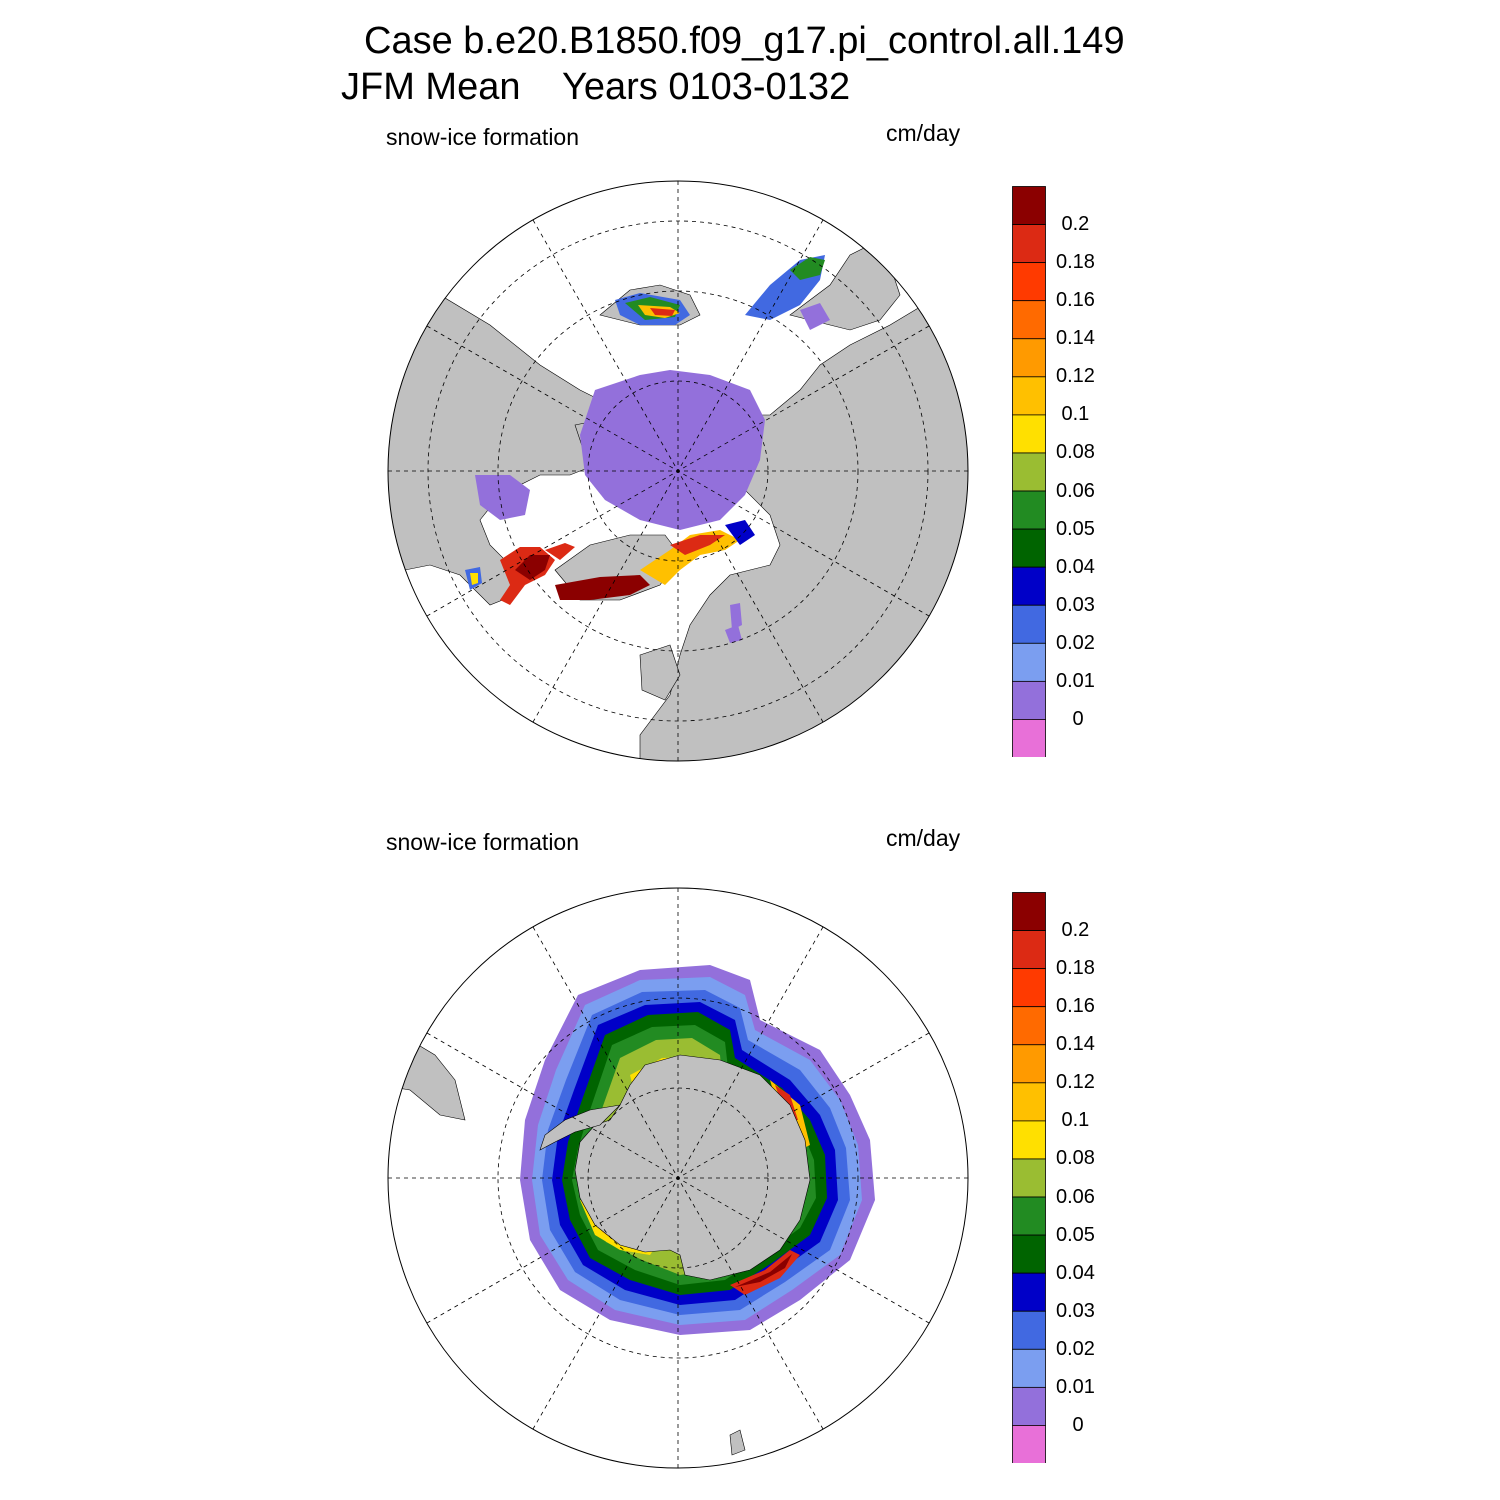 This screenshot has height=1500, width=1500. I want to click on south-colorbar, so click(1029, 1177).